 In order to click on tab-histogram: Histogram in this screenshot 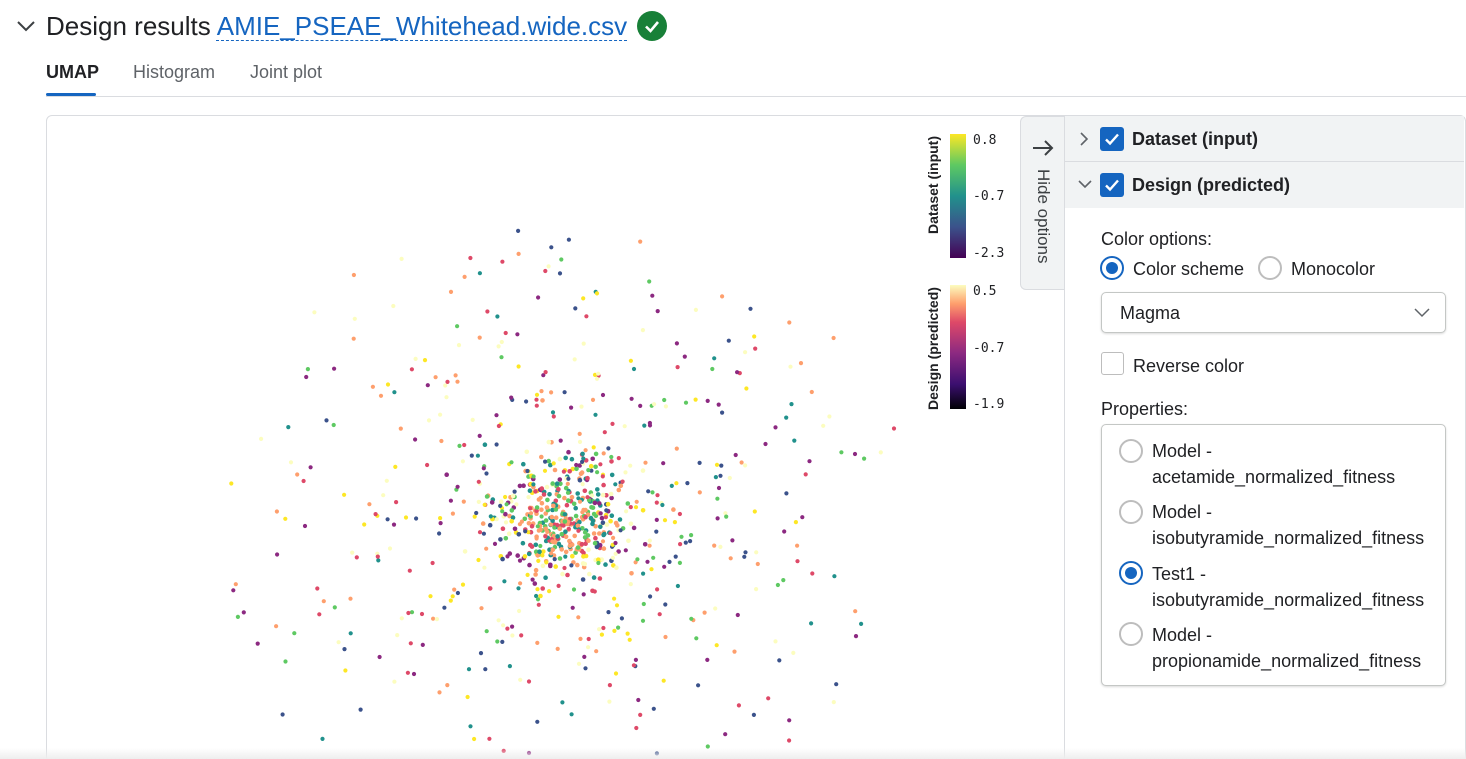, I will do `click(174, 72)`.